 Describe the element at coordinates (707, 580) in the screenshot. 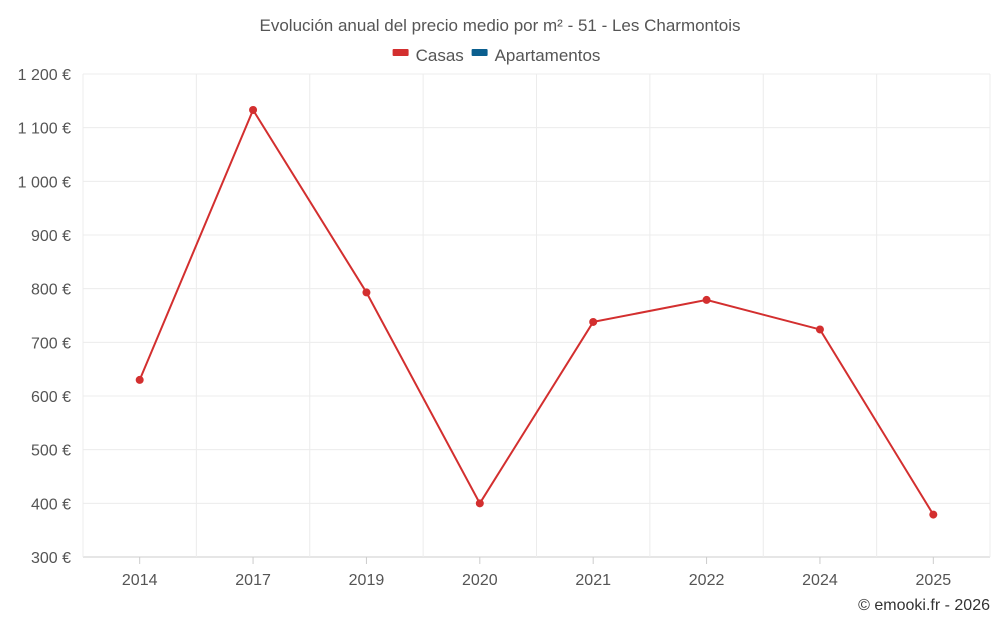

I see `x-tick-label: 2022` at that location.